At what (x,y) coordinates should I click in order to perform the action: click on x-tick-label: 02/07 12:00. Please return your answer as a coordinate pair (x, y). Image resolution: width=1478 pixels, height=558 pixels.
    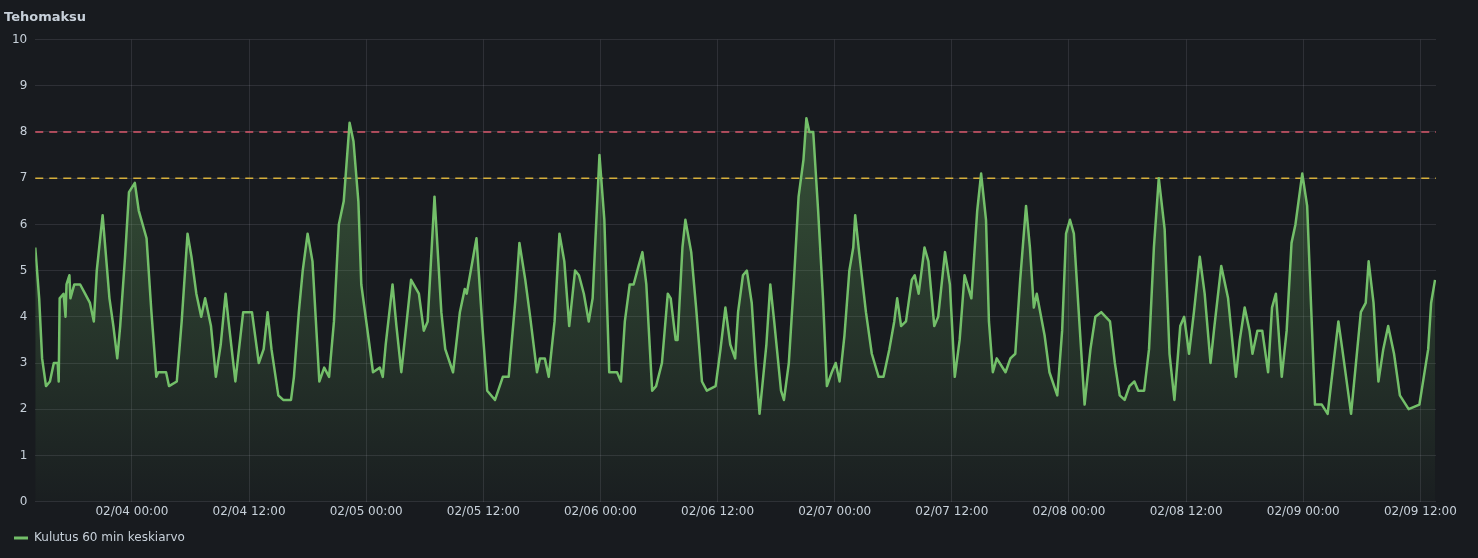
    Looking at the image, I should click on (952, 510).